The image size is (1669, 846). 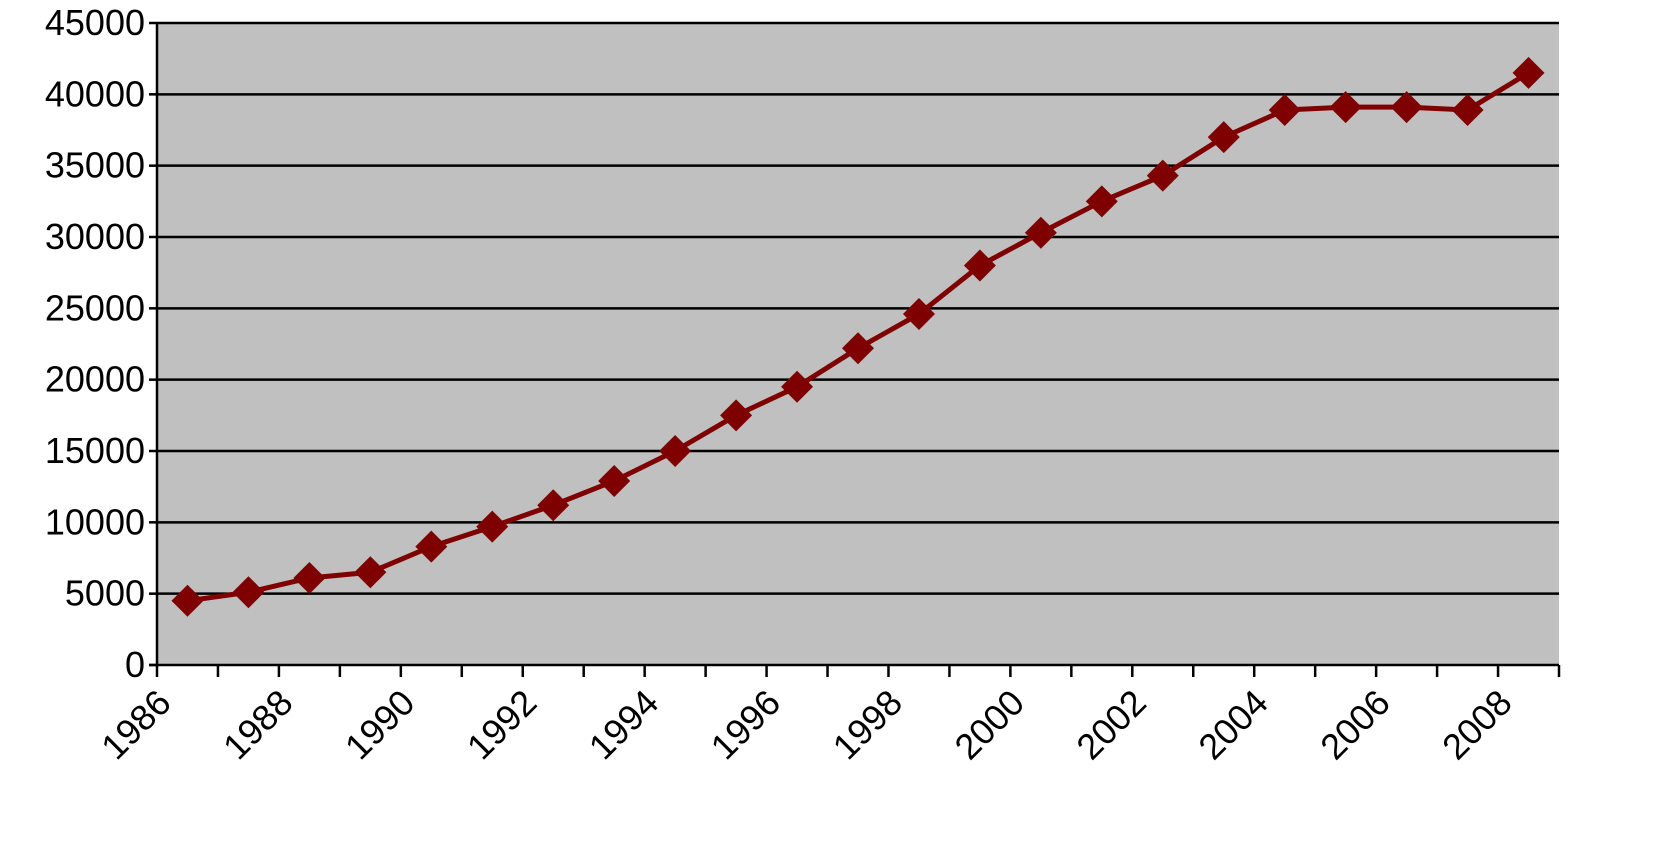 I want to click on y-tick-label: 30000, so click(x=95, y=236).